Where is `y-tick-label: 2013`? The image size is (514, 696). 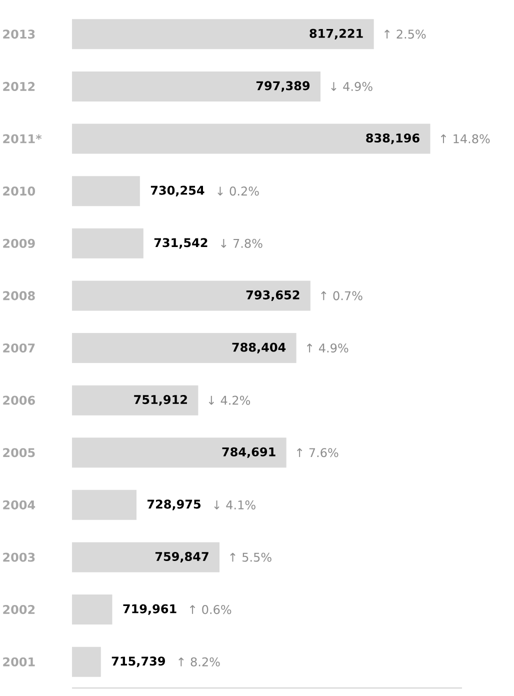 y-tick-label: 2013 is located at coordinates (19, 34).